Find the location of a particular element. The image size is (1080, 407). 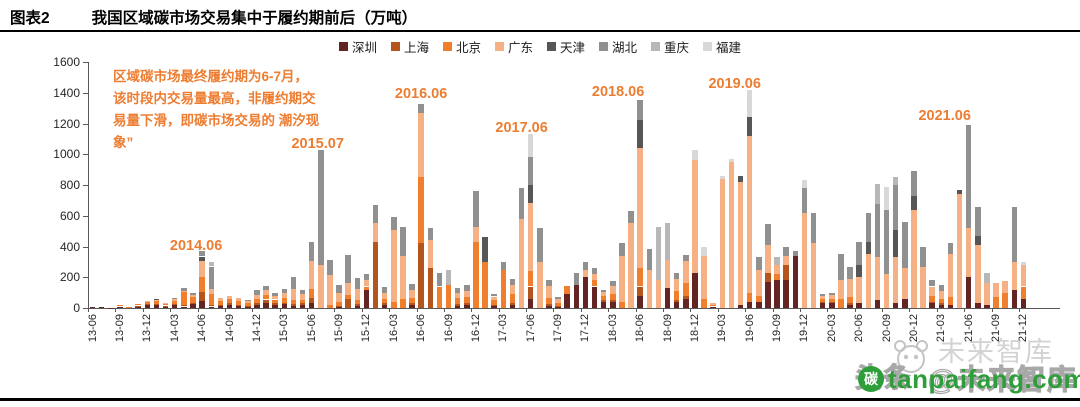

x-axis-label: 18-03 is located at coordinates (612, 328).